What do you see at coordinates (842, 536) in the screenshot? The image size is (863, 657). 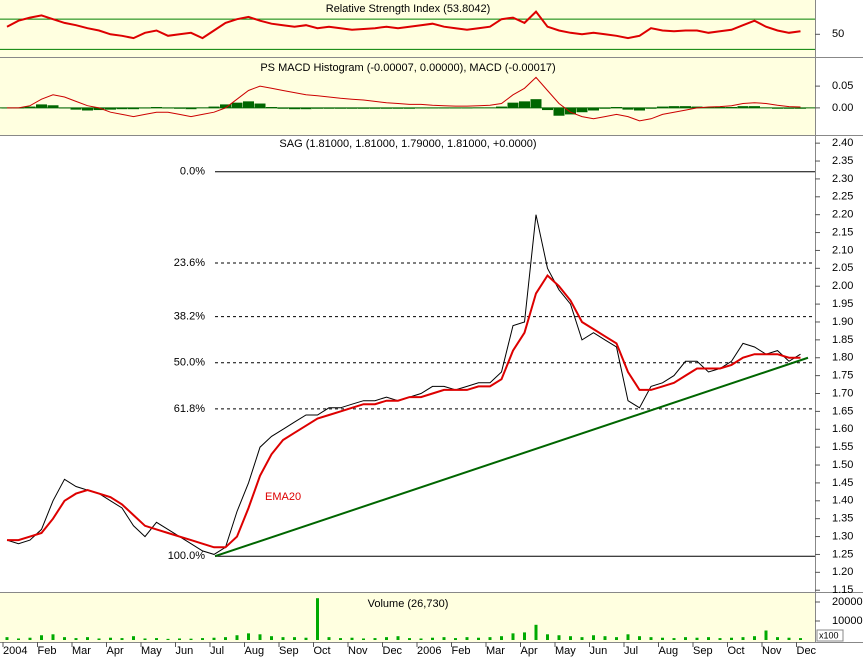 I see `y-tick-label: 1.30` at bounding box center [842, 536].